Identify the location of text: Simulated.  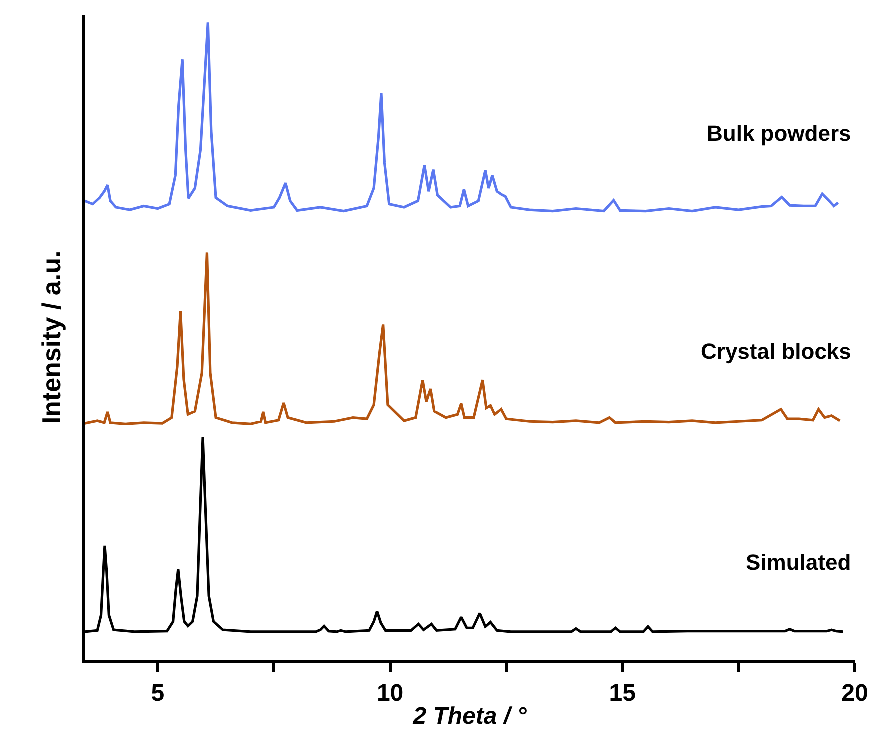
(799, 562).